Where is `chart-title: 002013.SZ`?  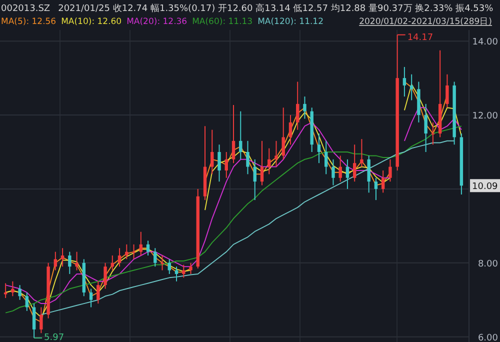
chart-title: 002013.SZ is located at coordinates (25, 9).